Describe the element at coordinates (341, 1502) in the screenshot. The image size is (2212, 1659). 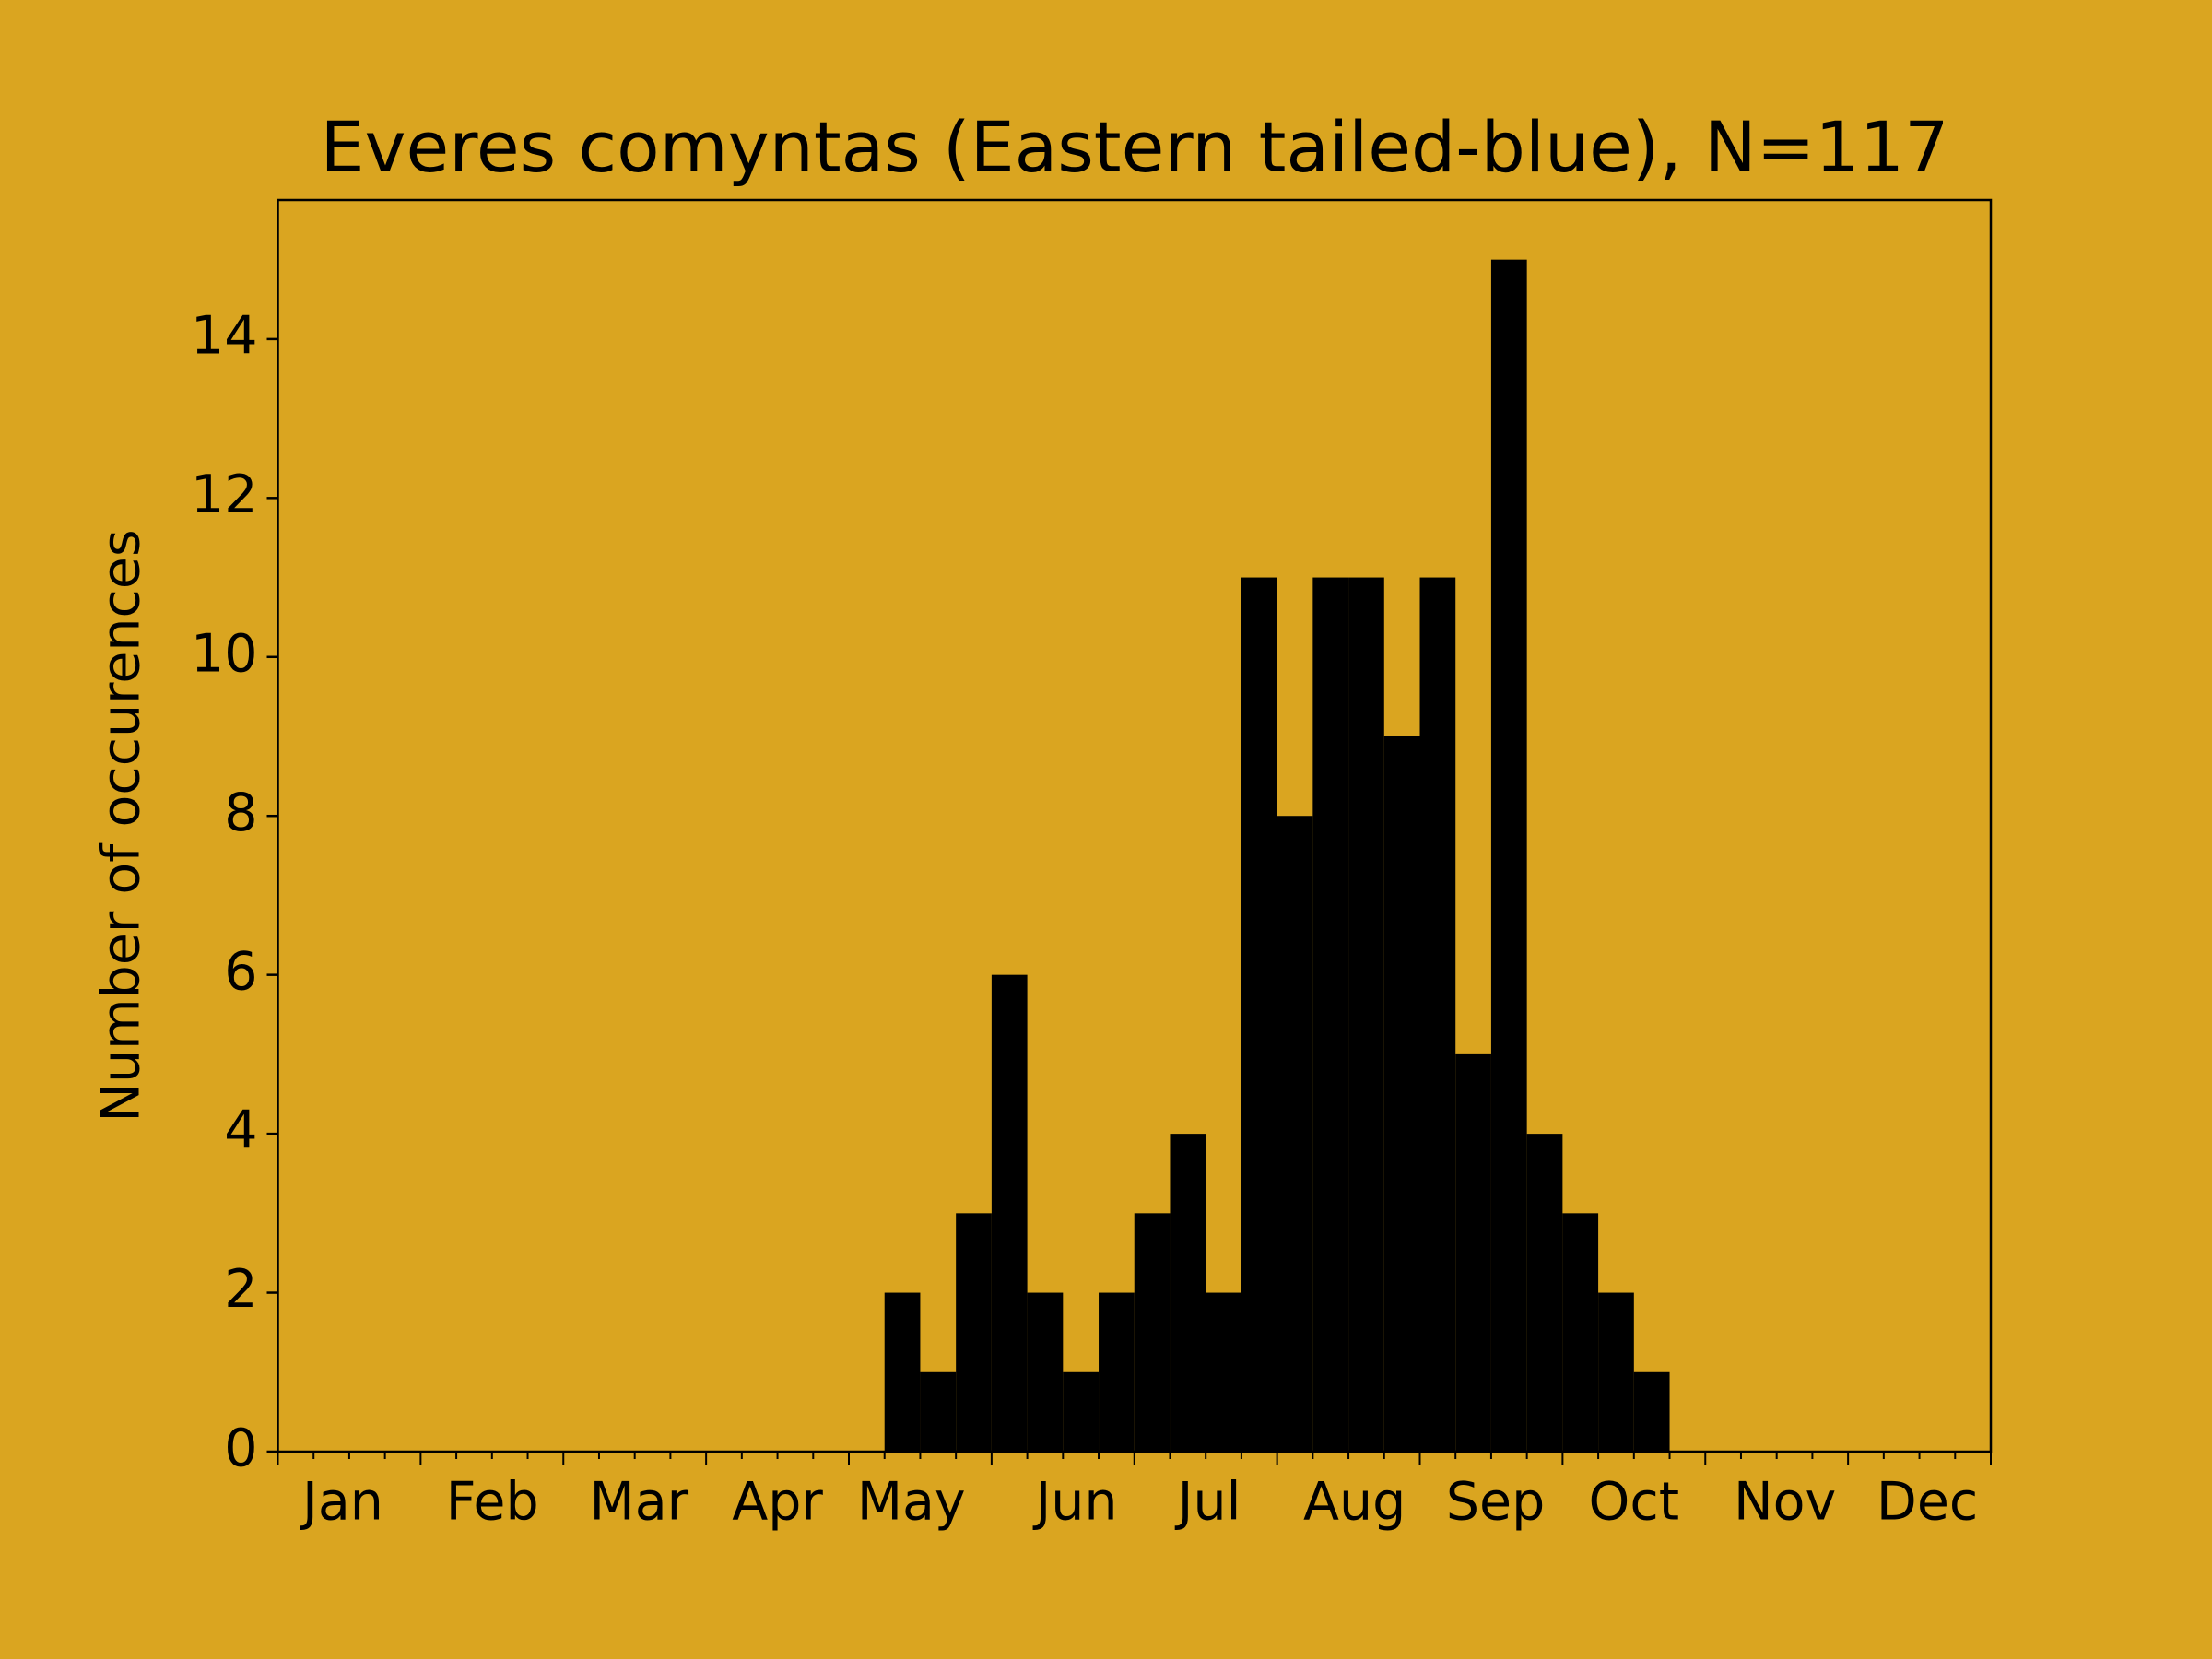
I see `x-tick-label: Jan` at that location.